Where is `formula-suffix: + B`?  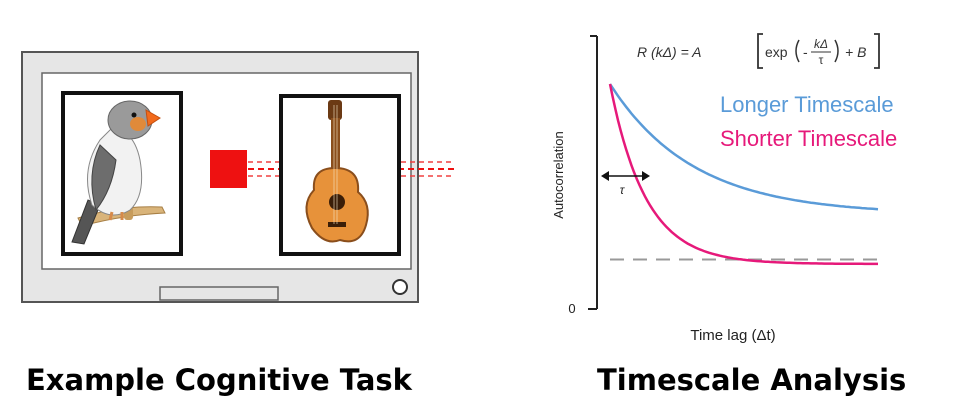 formula-suffix: + B is located at coordinates (855, 52).